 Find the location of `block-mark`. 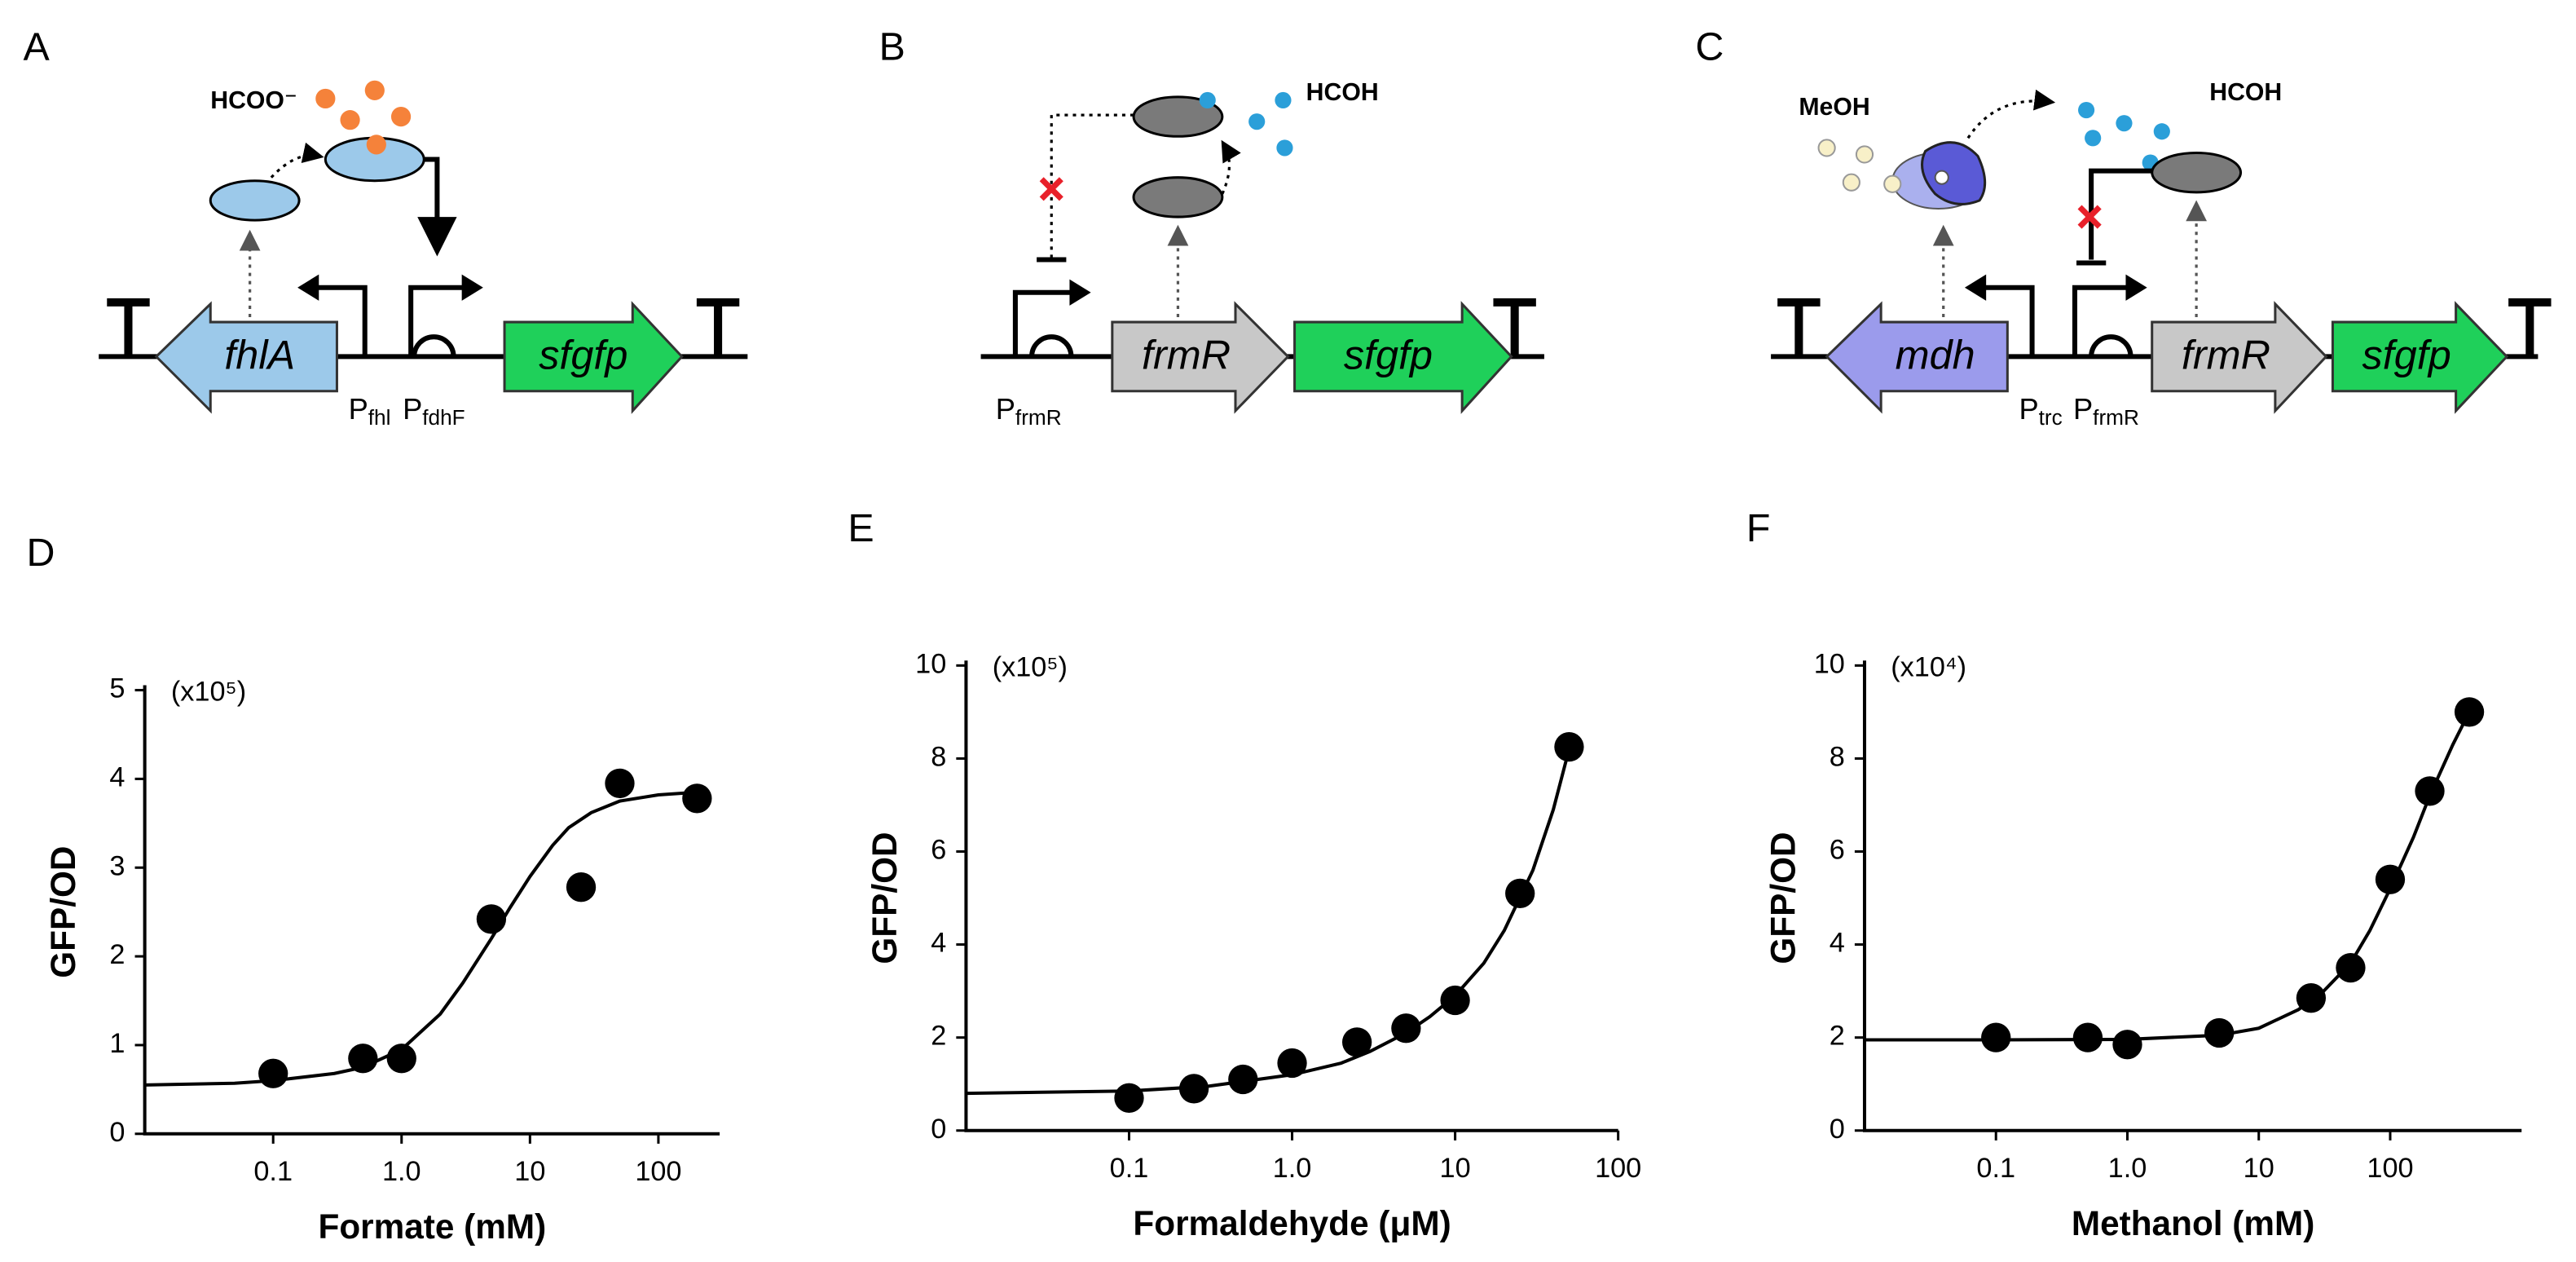

block-mark is located at coordinates (1051, 189).